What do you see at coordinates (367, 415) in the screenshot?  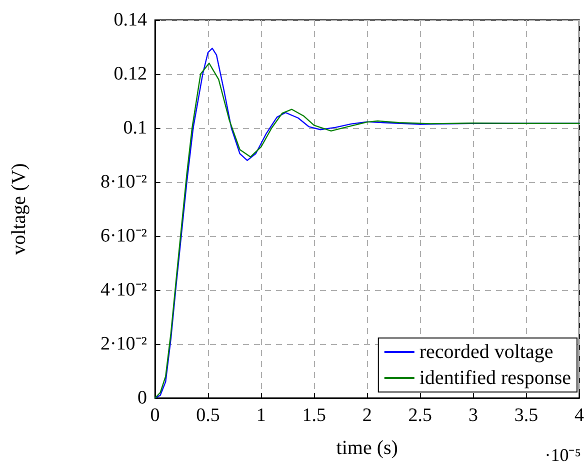 I see `x-tick-label: 2` at bounding box center [367, 415].